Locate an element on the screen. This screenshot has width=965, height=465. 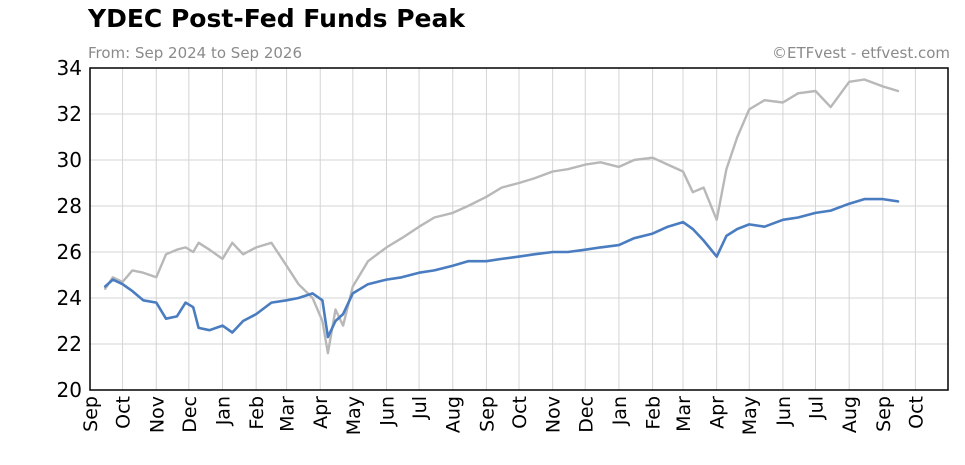
y-tick-label: 26 is located at coordinates (69, 252).